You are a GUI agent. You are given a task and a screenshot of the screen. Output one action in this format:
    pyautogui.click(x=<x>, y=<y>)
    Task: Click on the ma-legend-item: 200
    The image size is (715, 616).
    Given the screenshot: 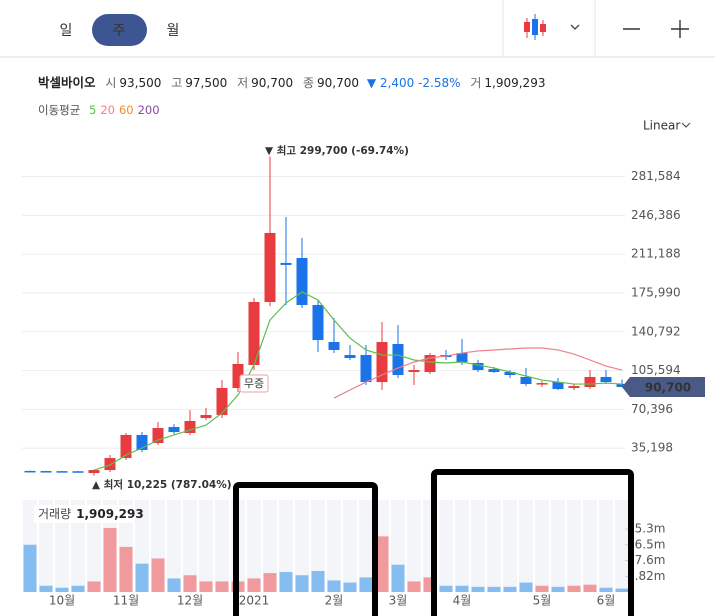 What is the action you would take?
    pyautogui.click(x=149, y=110)
    